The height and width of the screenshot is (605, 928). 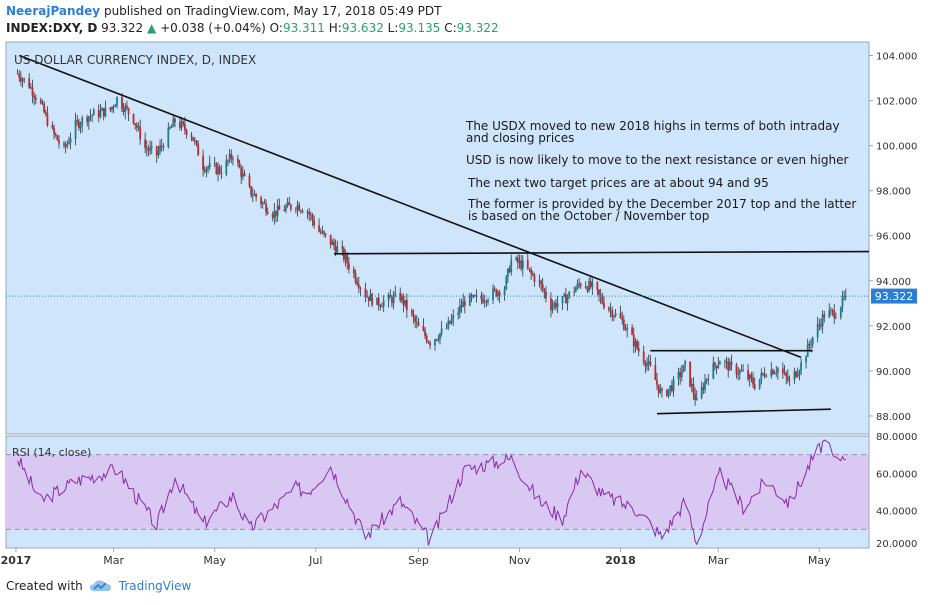 What do you see at coordinates (601, 252) in the screenshot?
I see `trendline-resistance` at bounding box center [601, 252].